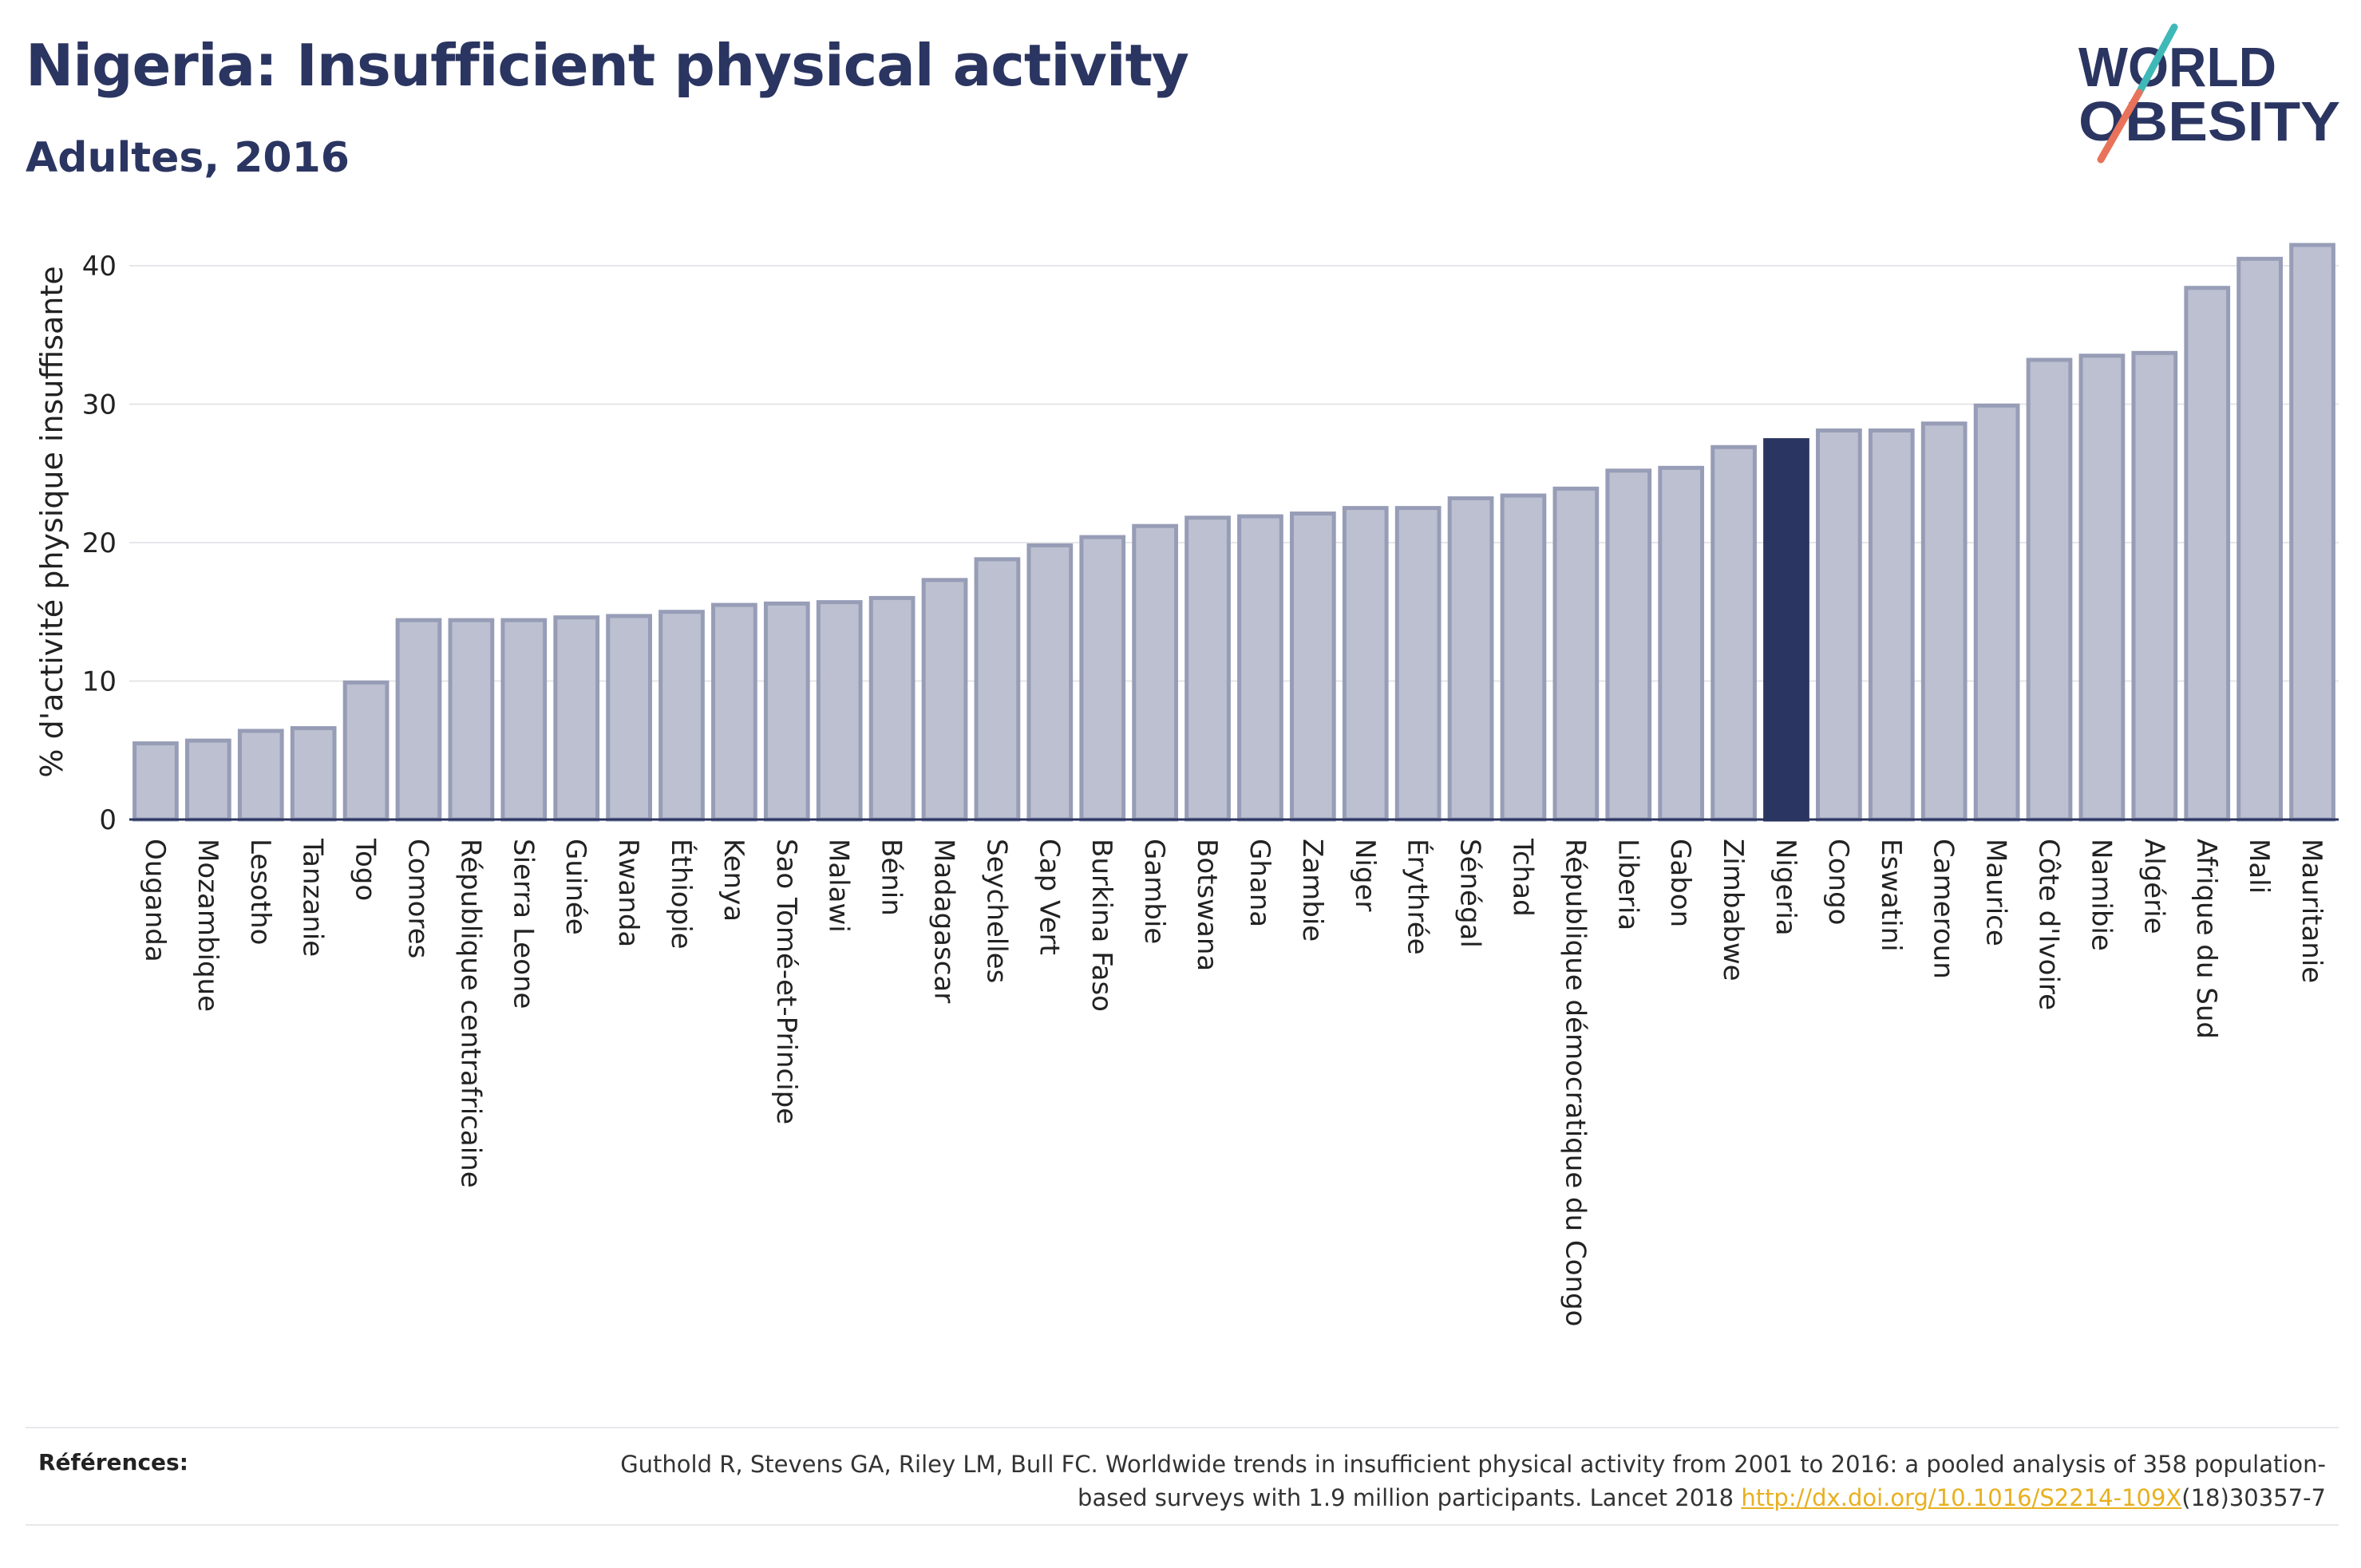 Image resolution: width=2361 pixels, height=1568 pixels. I want to click on reference-doi-link: http://dx.doi.org/10.1016/S2214-109X, so click(1961, 1497).